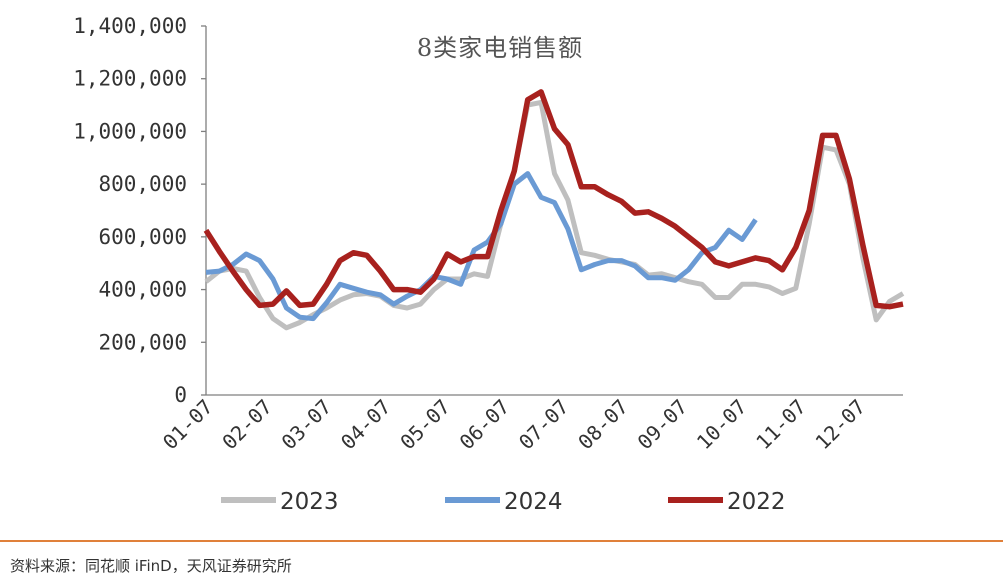 This screenshot has height=587, width=1003. I want to click on y-tick-label: 0, so click(180, 395).